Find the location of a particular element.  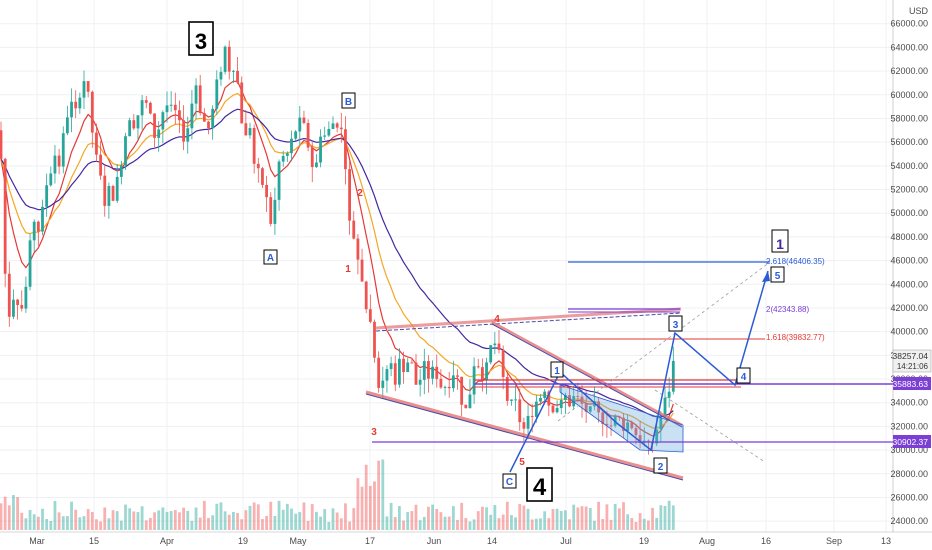

wave-label-2-box is located at coordinates (660, 465).